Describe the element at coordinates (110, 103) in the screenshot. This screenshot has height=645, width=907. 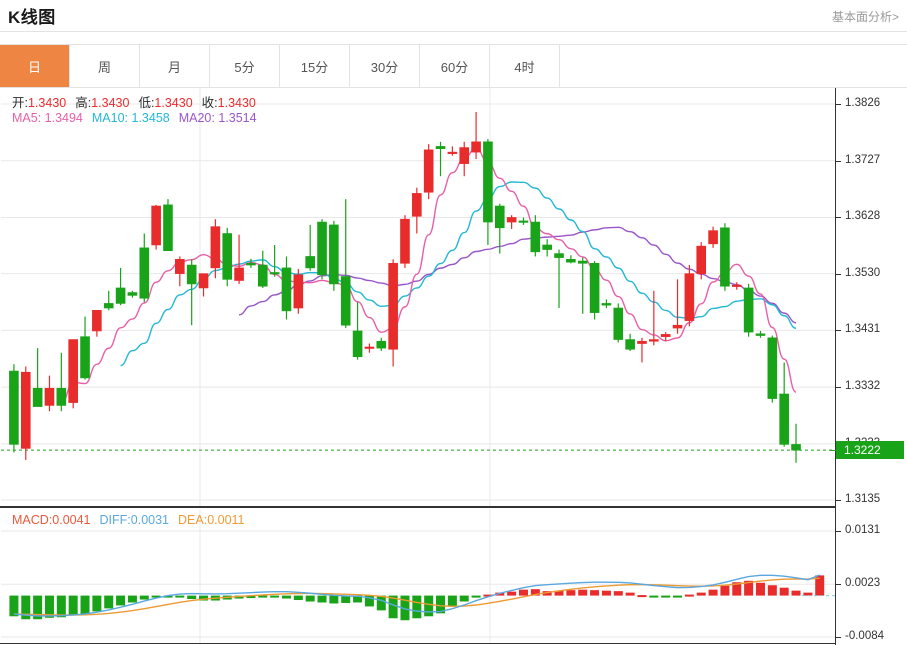
I see `high-value: 1.3430` at that location.